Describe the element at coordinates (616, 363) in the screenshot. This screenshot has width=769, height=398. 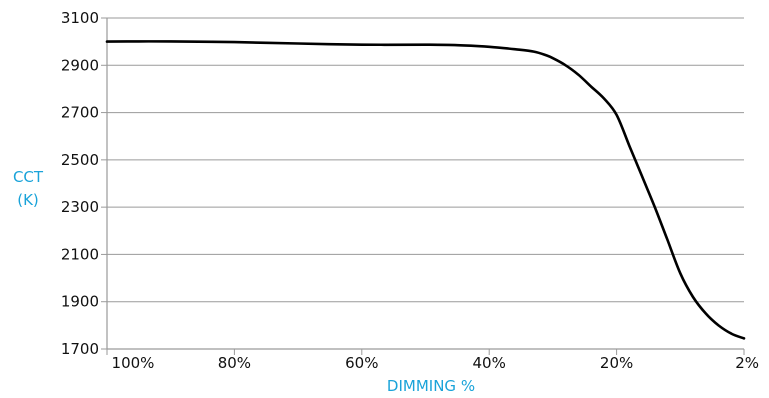
I see `x-tick-label: 20%` at that location.